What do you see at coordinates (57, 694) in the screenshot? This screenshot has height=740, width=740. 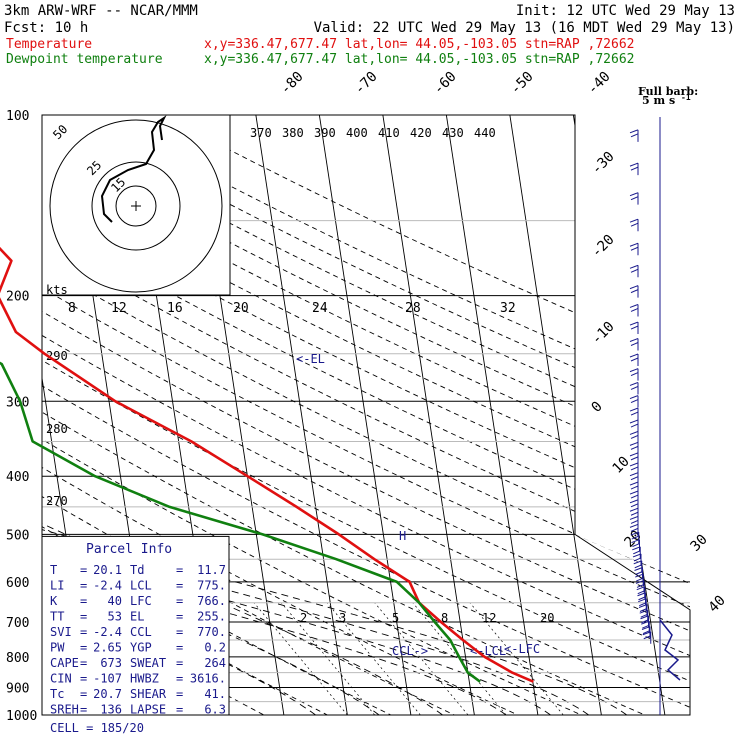 I see `parcel-key: Tc` at bounding box center [57, 694].